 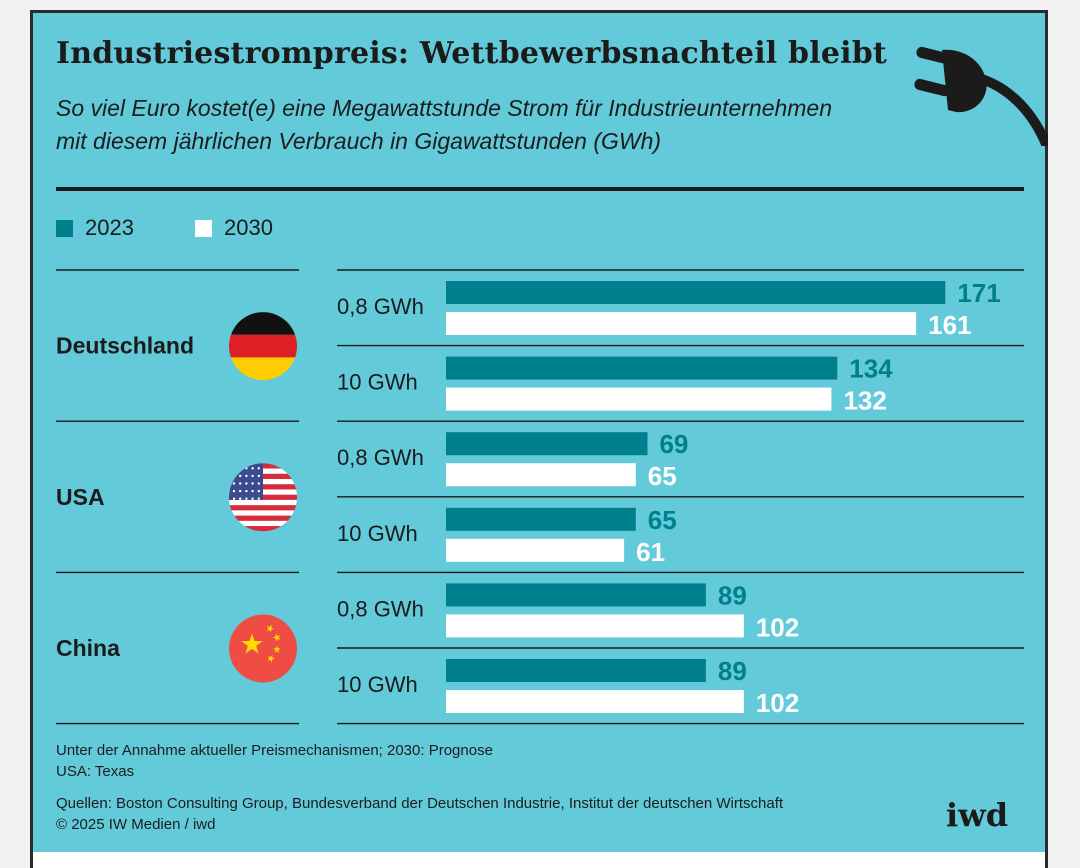 I want to click on note-line-2: USA: Texas, so click(x=95, y=771).